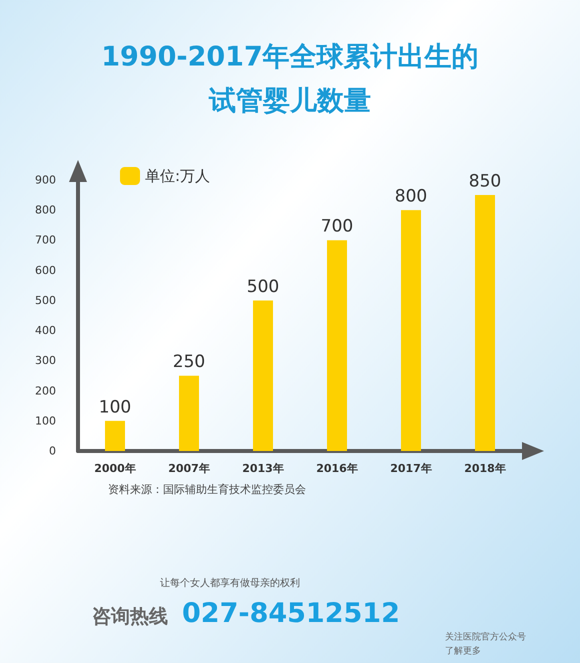 Image resolution: width=580 pixels, height=663 pixels. What do you see at coordinates (45, 421) in the screenshot?
I see `y-tick-label: 100` at bounding box center [45, 421].